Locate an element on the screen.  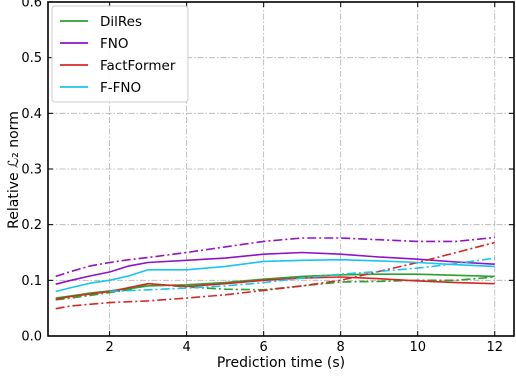
y-tick-label: 0.4 is located at coordinates (31, 114).